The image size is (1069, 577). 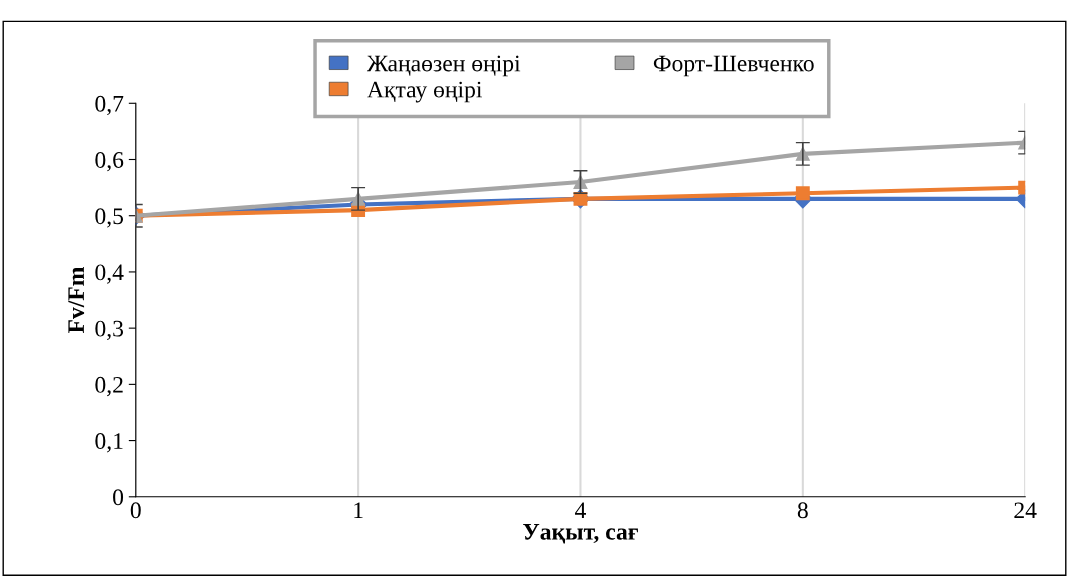 I want to click on y-tick-label: 0,1, so click(x=109, y=443).